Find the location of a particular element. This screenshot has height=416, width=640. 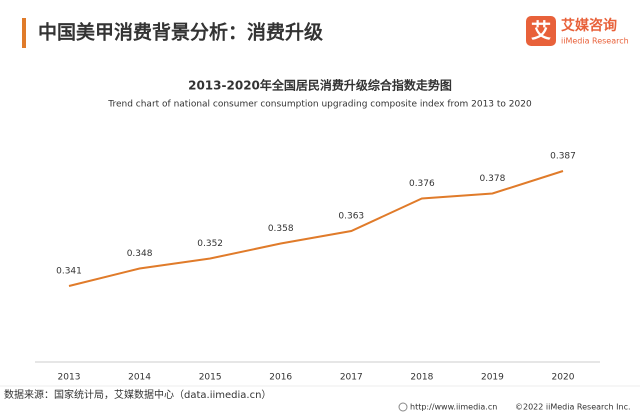

value-label: 0.363 is located at coordinates (351, 217).